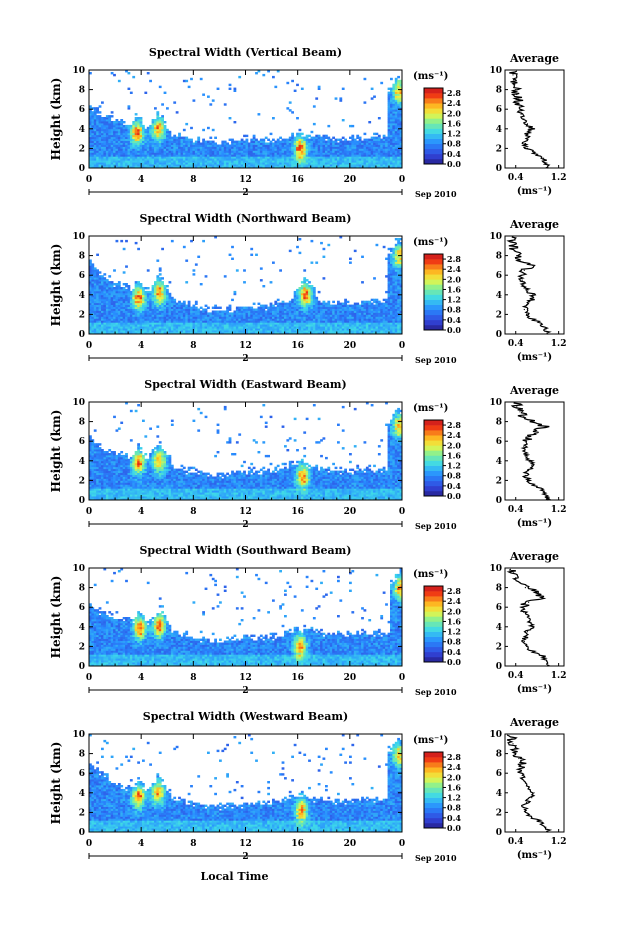  Describe the element at coordinates (430, 76) in the screenshot. I see `colorbar-units: (ms⁻¹)` at that location.